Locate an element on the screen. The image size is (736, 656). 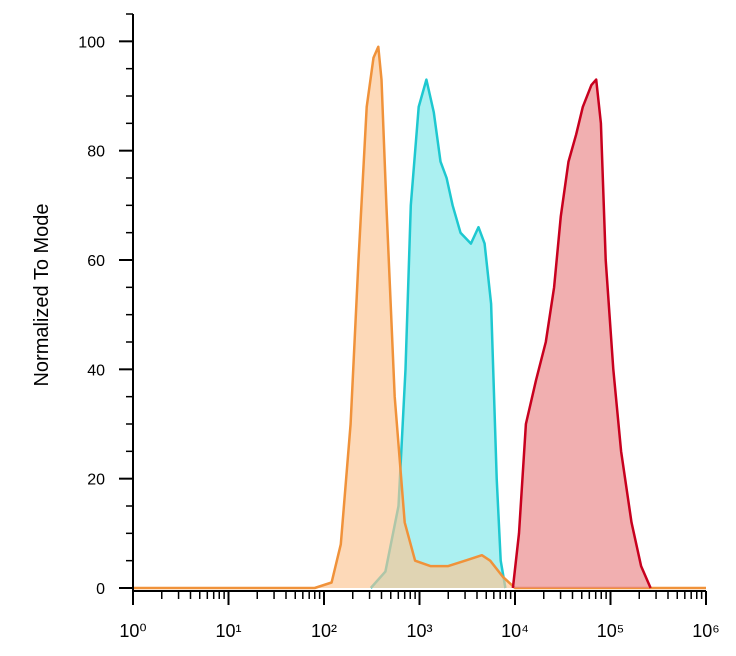
x-tick-label: 10⁵ is located at coordinates (610, 631).